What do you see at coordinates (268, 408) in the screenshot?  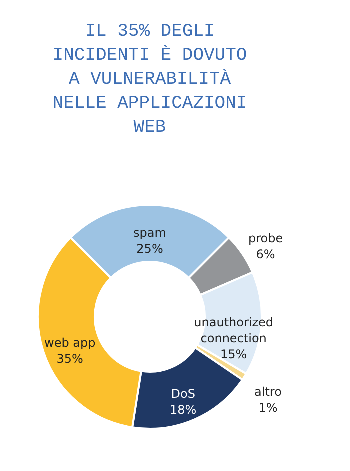 I see `data-label: 1%` at bounding box center [268, 408].